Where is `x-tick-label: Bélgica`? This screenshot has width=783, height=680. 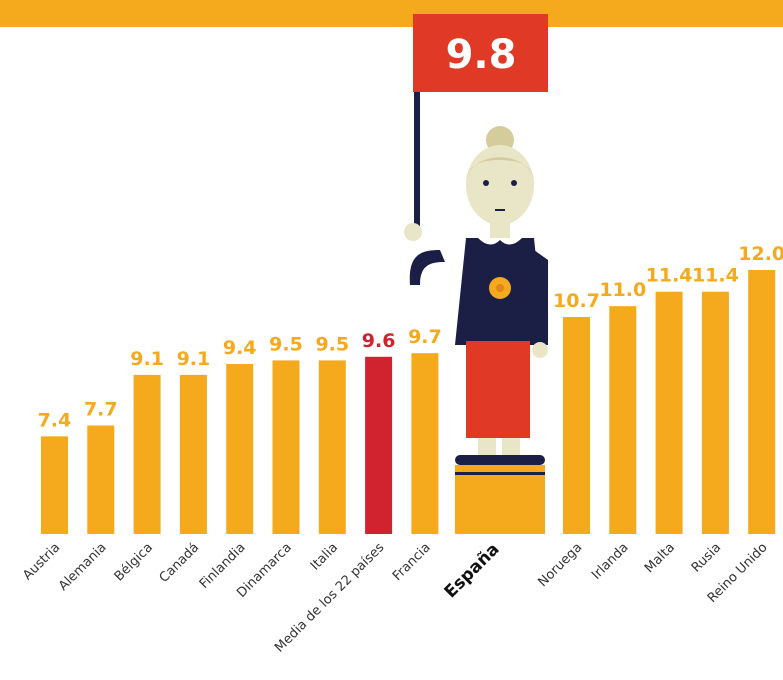
x-tick-label: Bélgica is located at coordinates (134, 562).